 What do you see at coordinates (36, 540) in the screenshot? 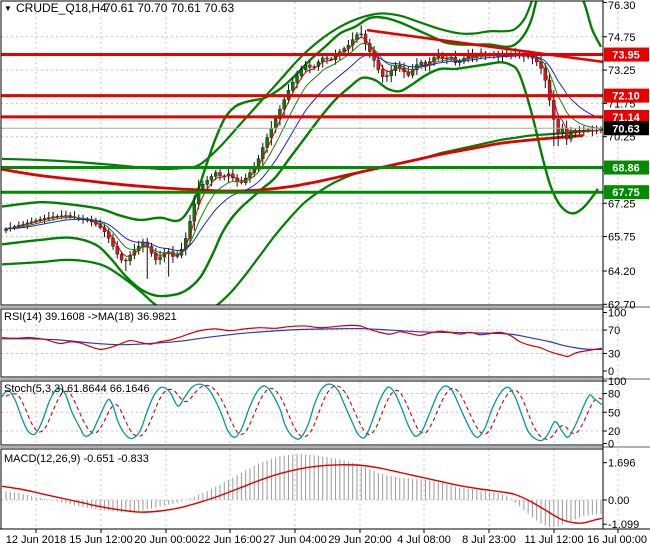
I see `time-tick-label: 12 Jun 2018` at bounding box center [36, 540].